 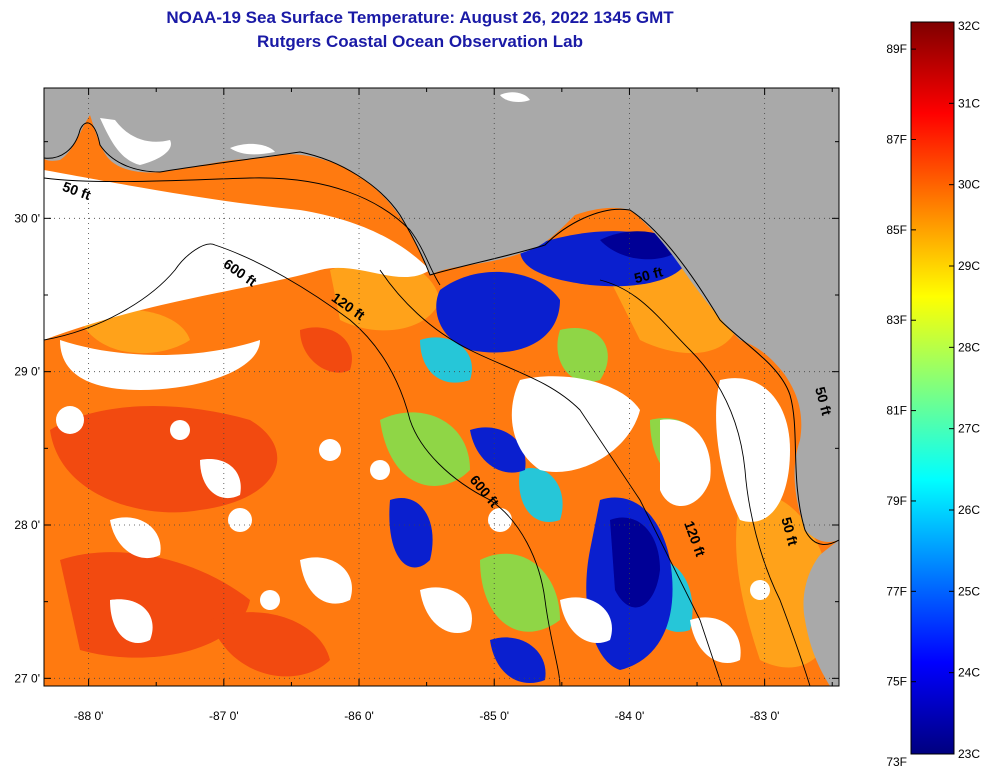 What do you see at coordinates (969, 26) in the screenshot?
I see `colorbar-label-c: 32C` at bounding box center [969, 26].